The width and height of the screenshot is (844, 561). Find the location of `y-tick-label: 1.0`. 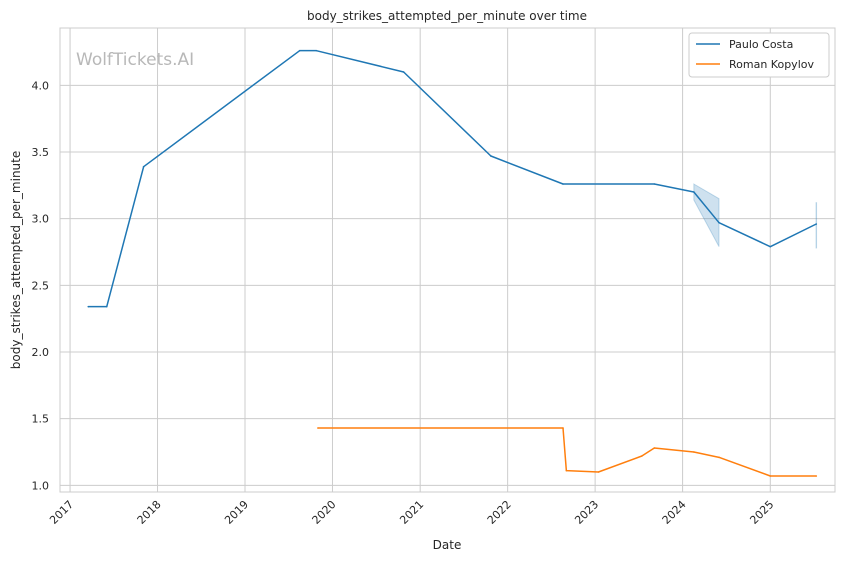

y-tick-label: 1.0 is located at coordinates (41, 485).